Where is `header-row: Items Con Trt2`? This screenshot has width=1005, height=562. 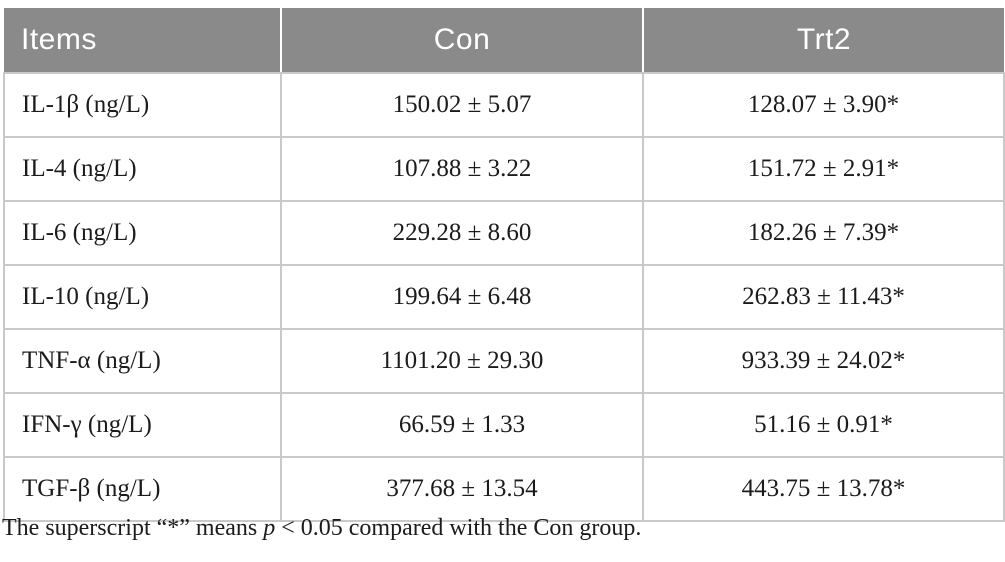
header-row: Items Con Trt2 is located at coordinates (504, 41).